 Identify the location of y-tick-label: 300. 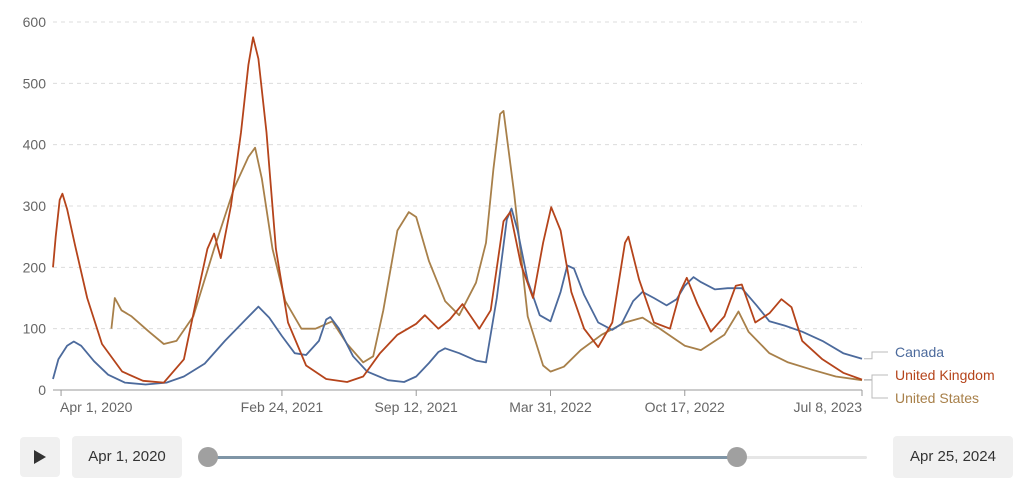
(35, 206).